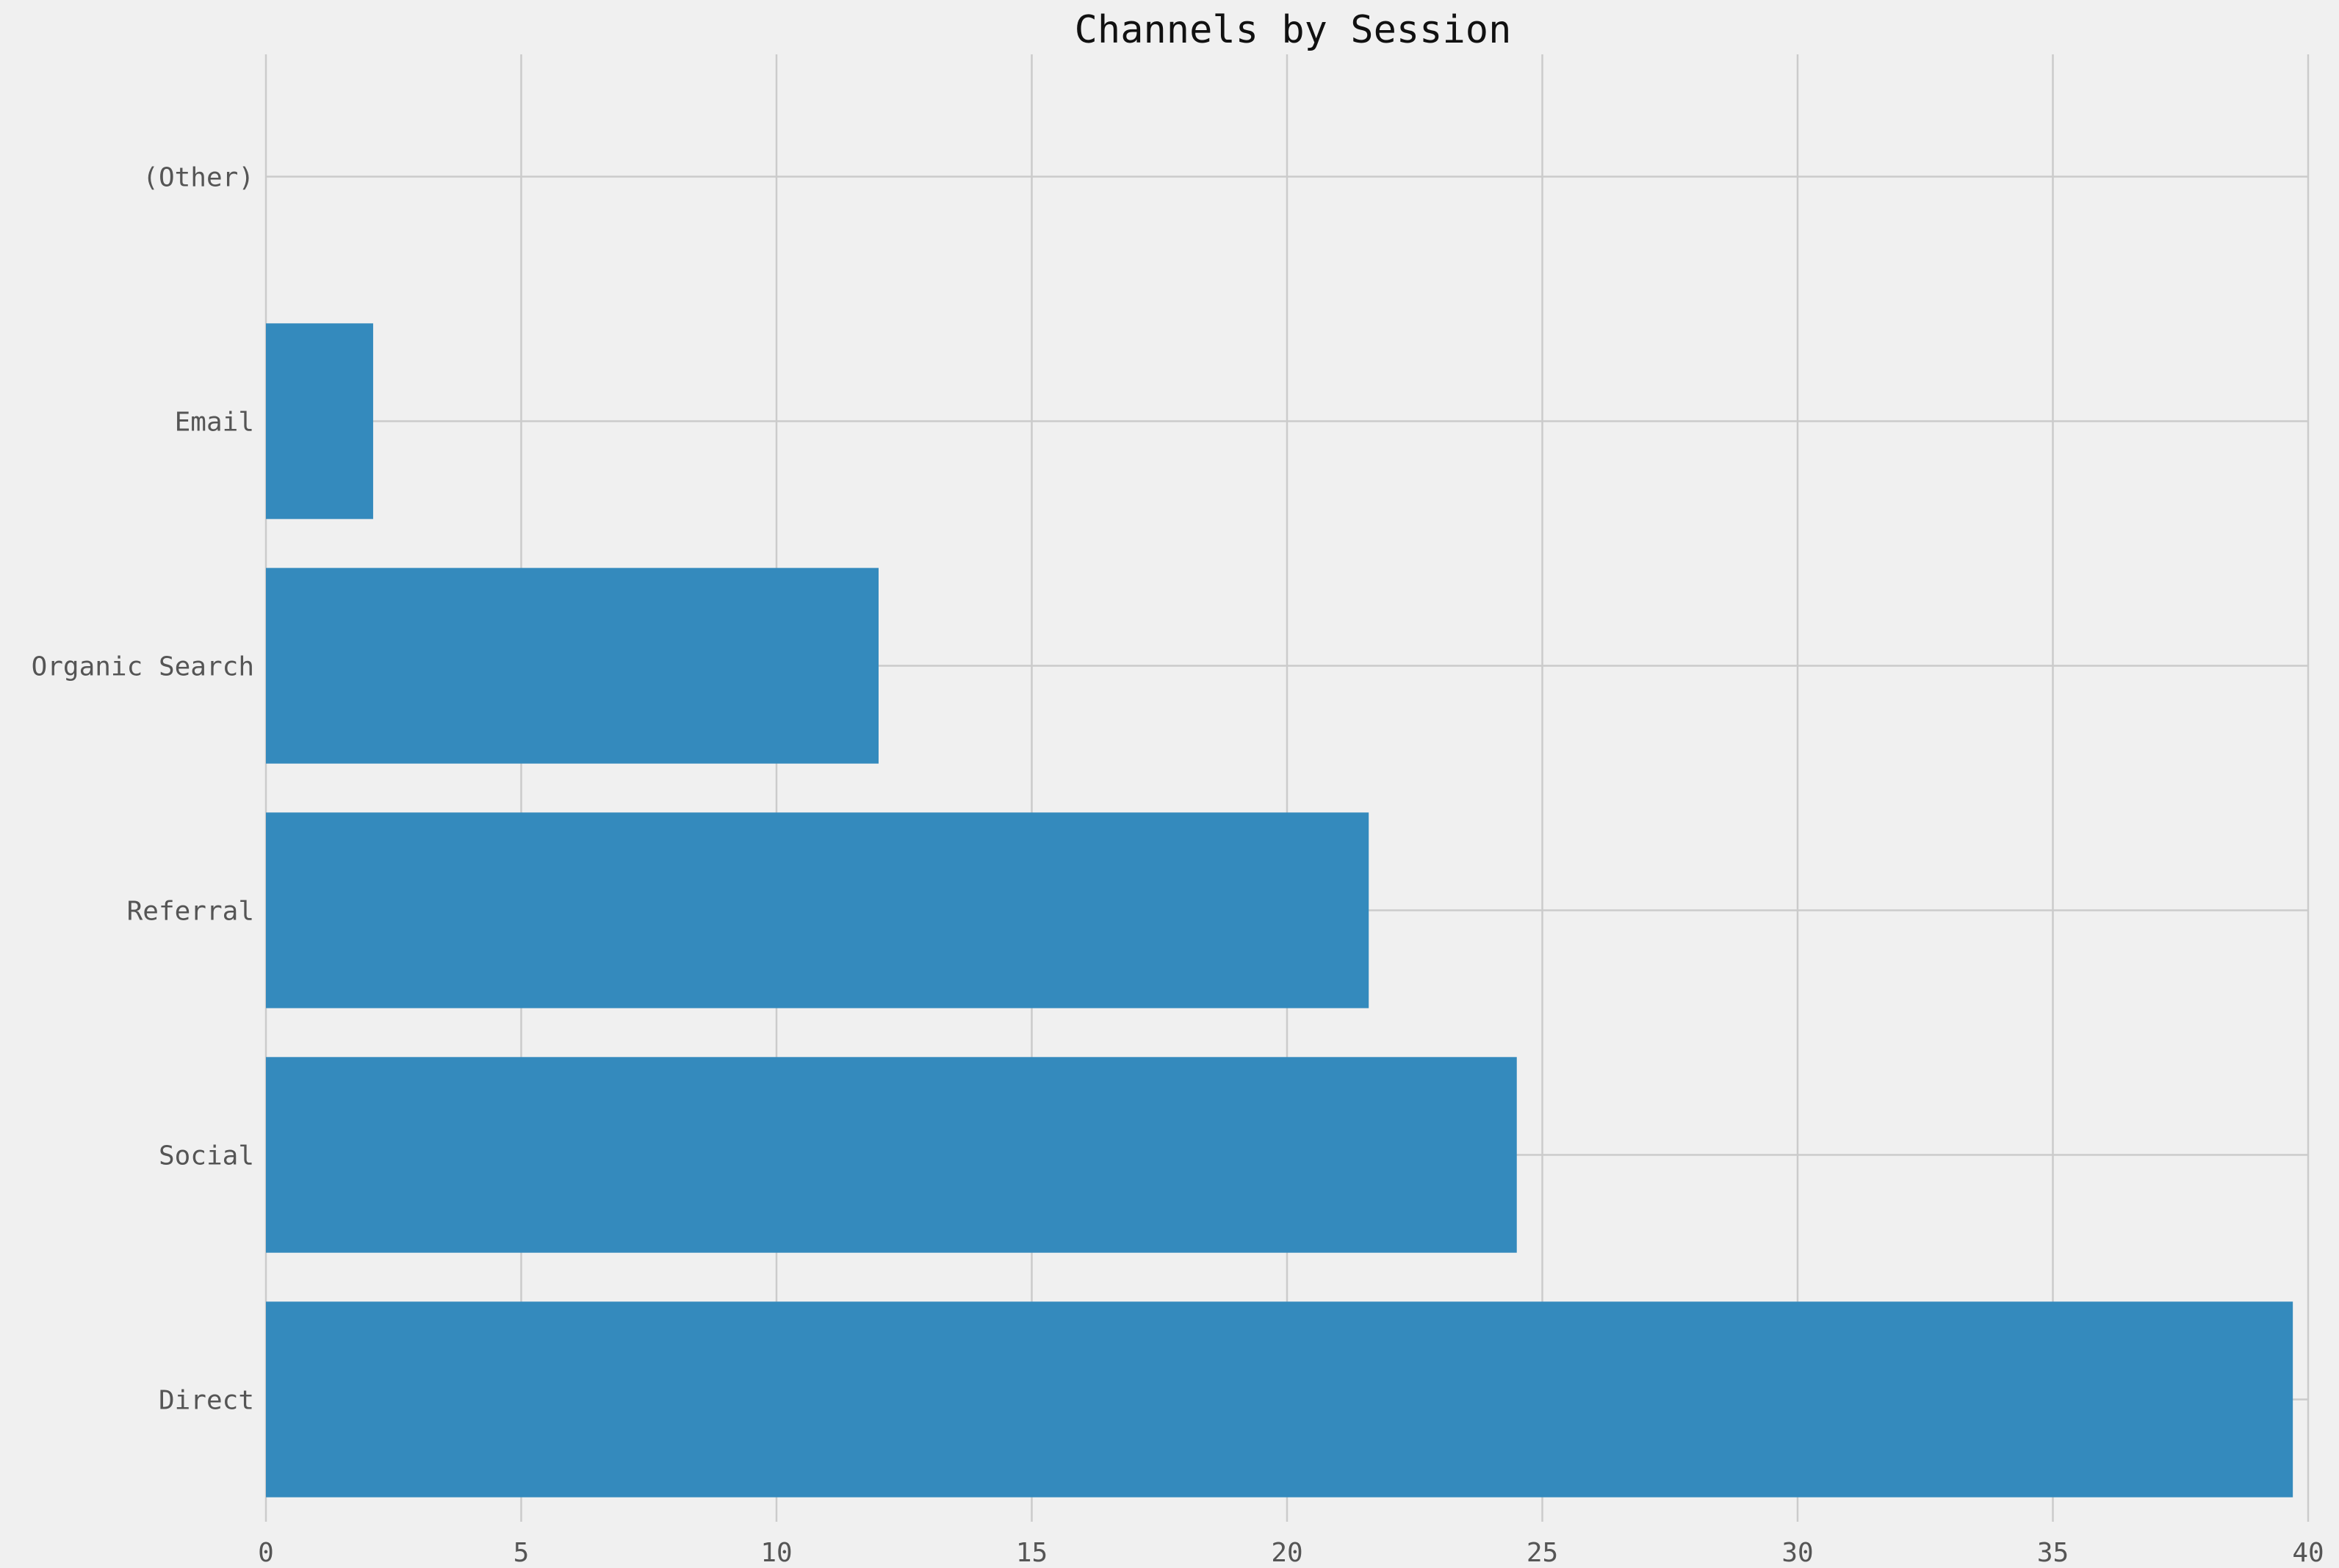  Describe the element at coordinates (572, 666) in the screenshot. I see `bar-organic-search` at that location.